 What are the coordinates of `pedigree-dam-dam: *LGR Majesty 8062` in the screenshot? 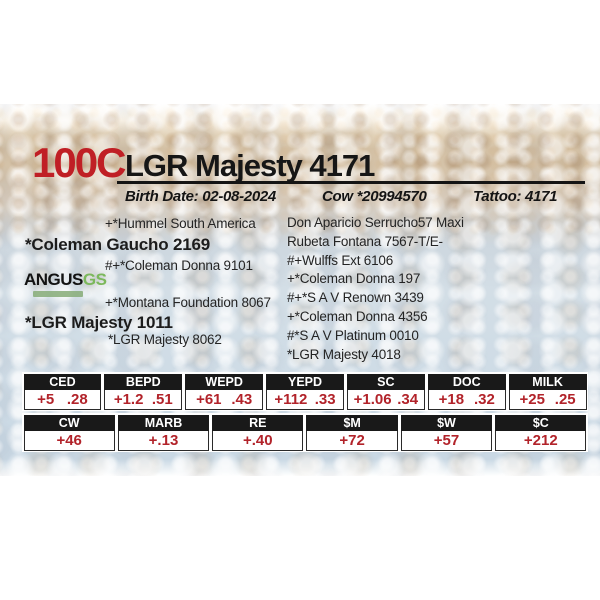 It's located at (165, 339).